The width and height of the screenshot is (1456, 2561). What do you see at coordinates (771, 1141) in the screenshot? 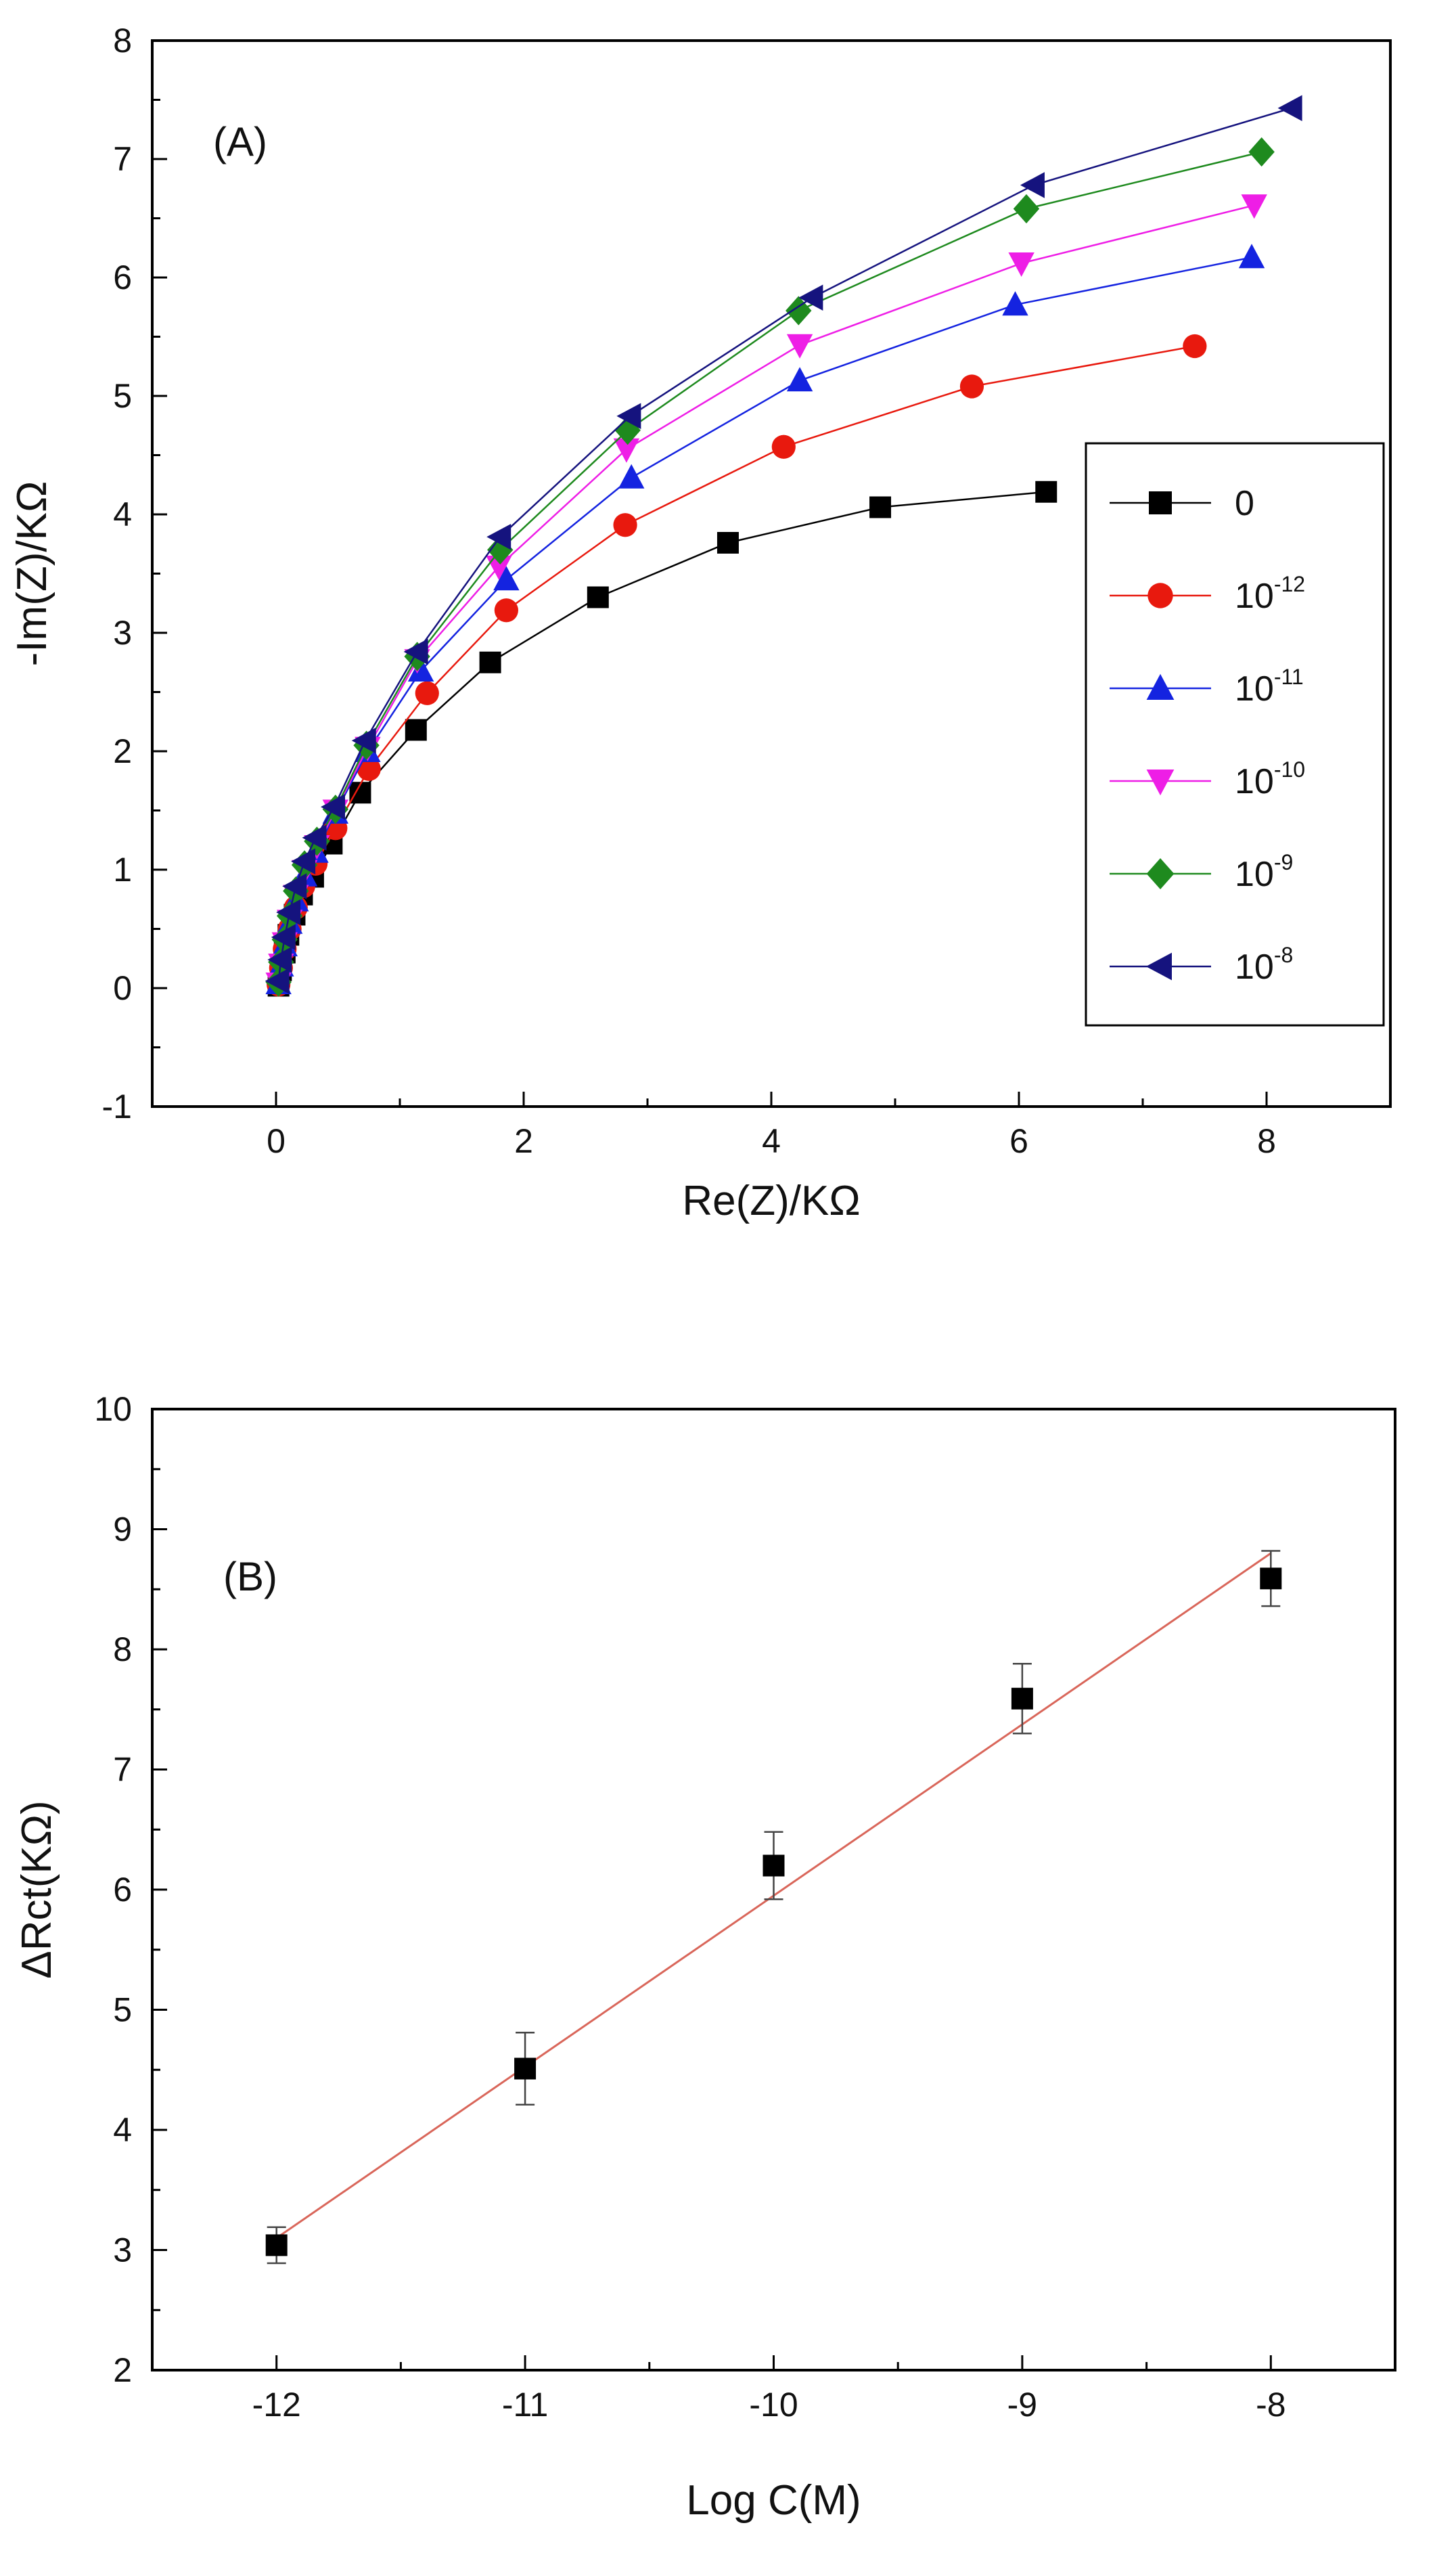
I see `panel-a-x-tick-label: 4` at bounding box center [771, 1141].